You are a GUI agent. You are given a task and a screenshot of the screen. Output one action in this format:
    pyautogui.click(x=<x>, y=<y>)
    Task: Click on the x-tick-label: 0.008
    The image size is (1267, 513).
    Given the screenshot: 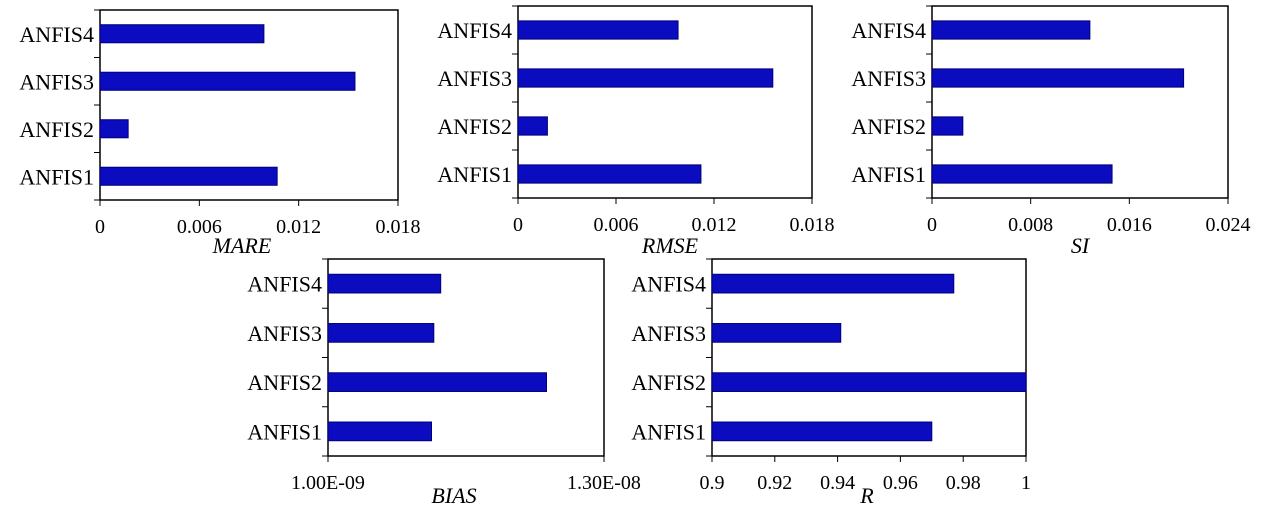 What is the action you would take?
    pyautogui.click(x=1030, y=225)
    